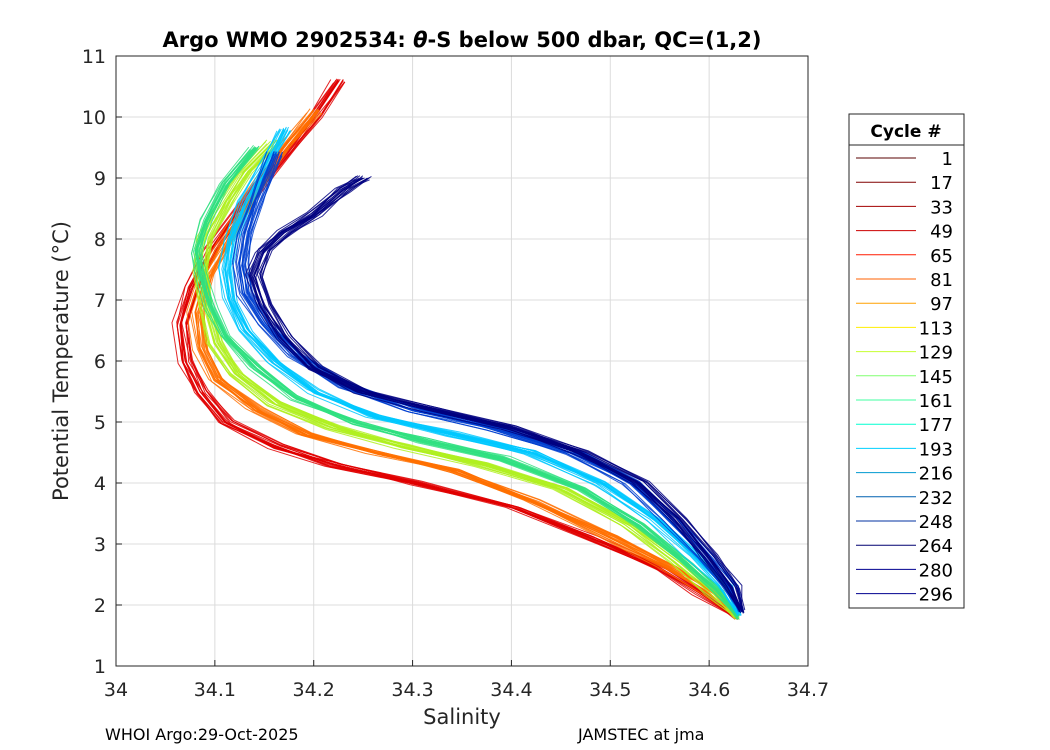  I want to click on legend-label: 129, so click(936, 353).